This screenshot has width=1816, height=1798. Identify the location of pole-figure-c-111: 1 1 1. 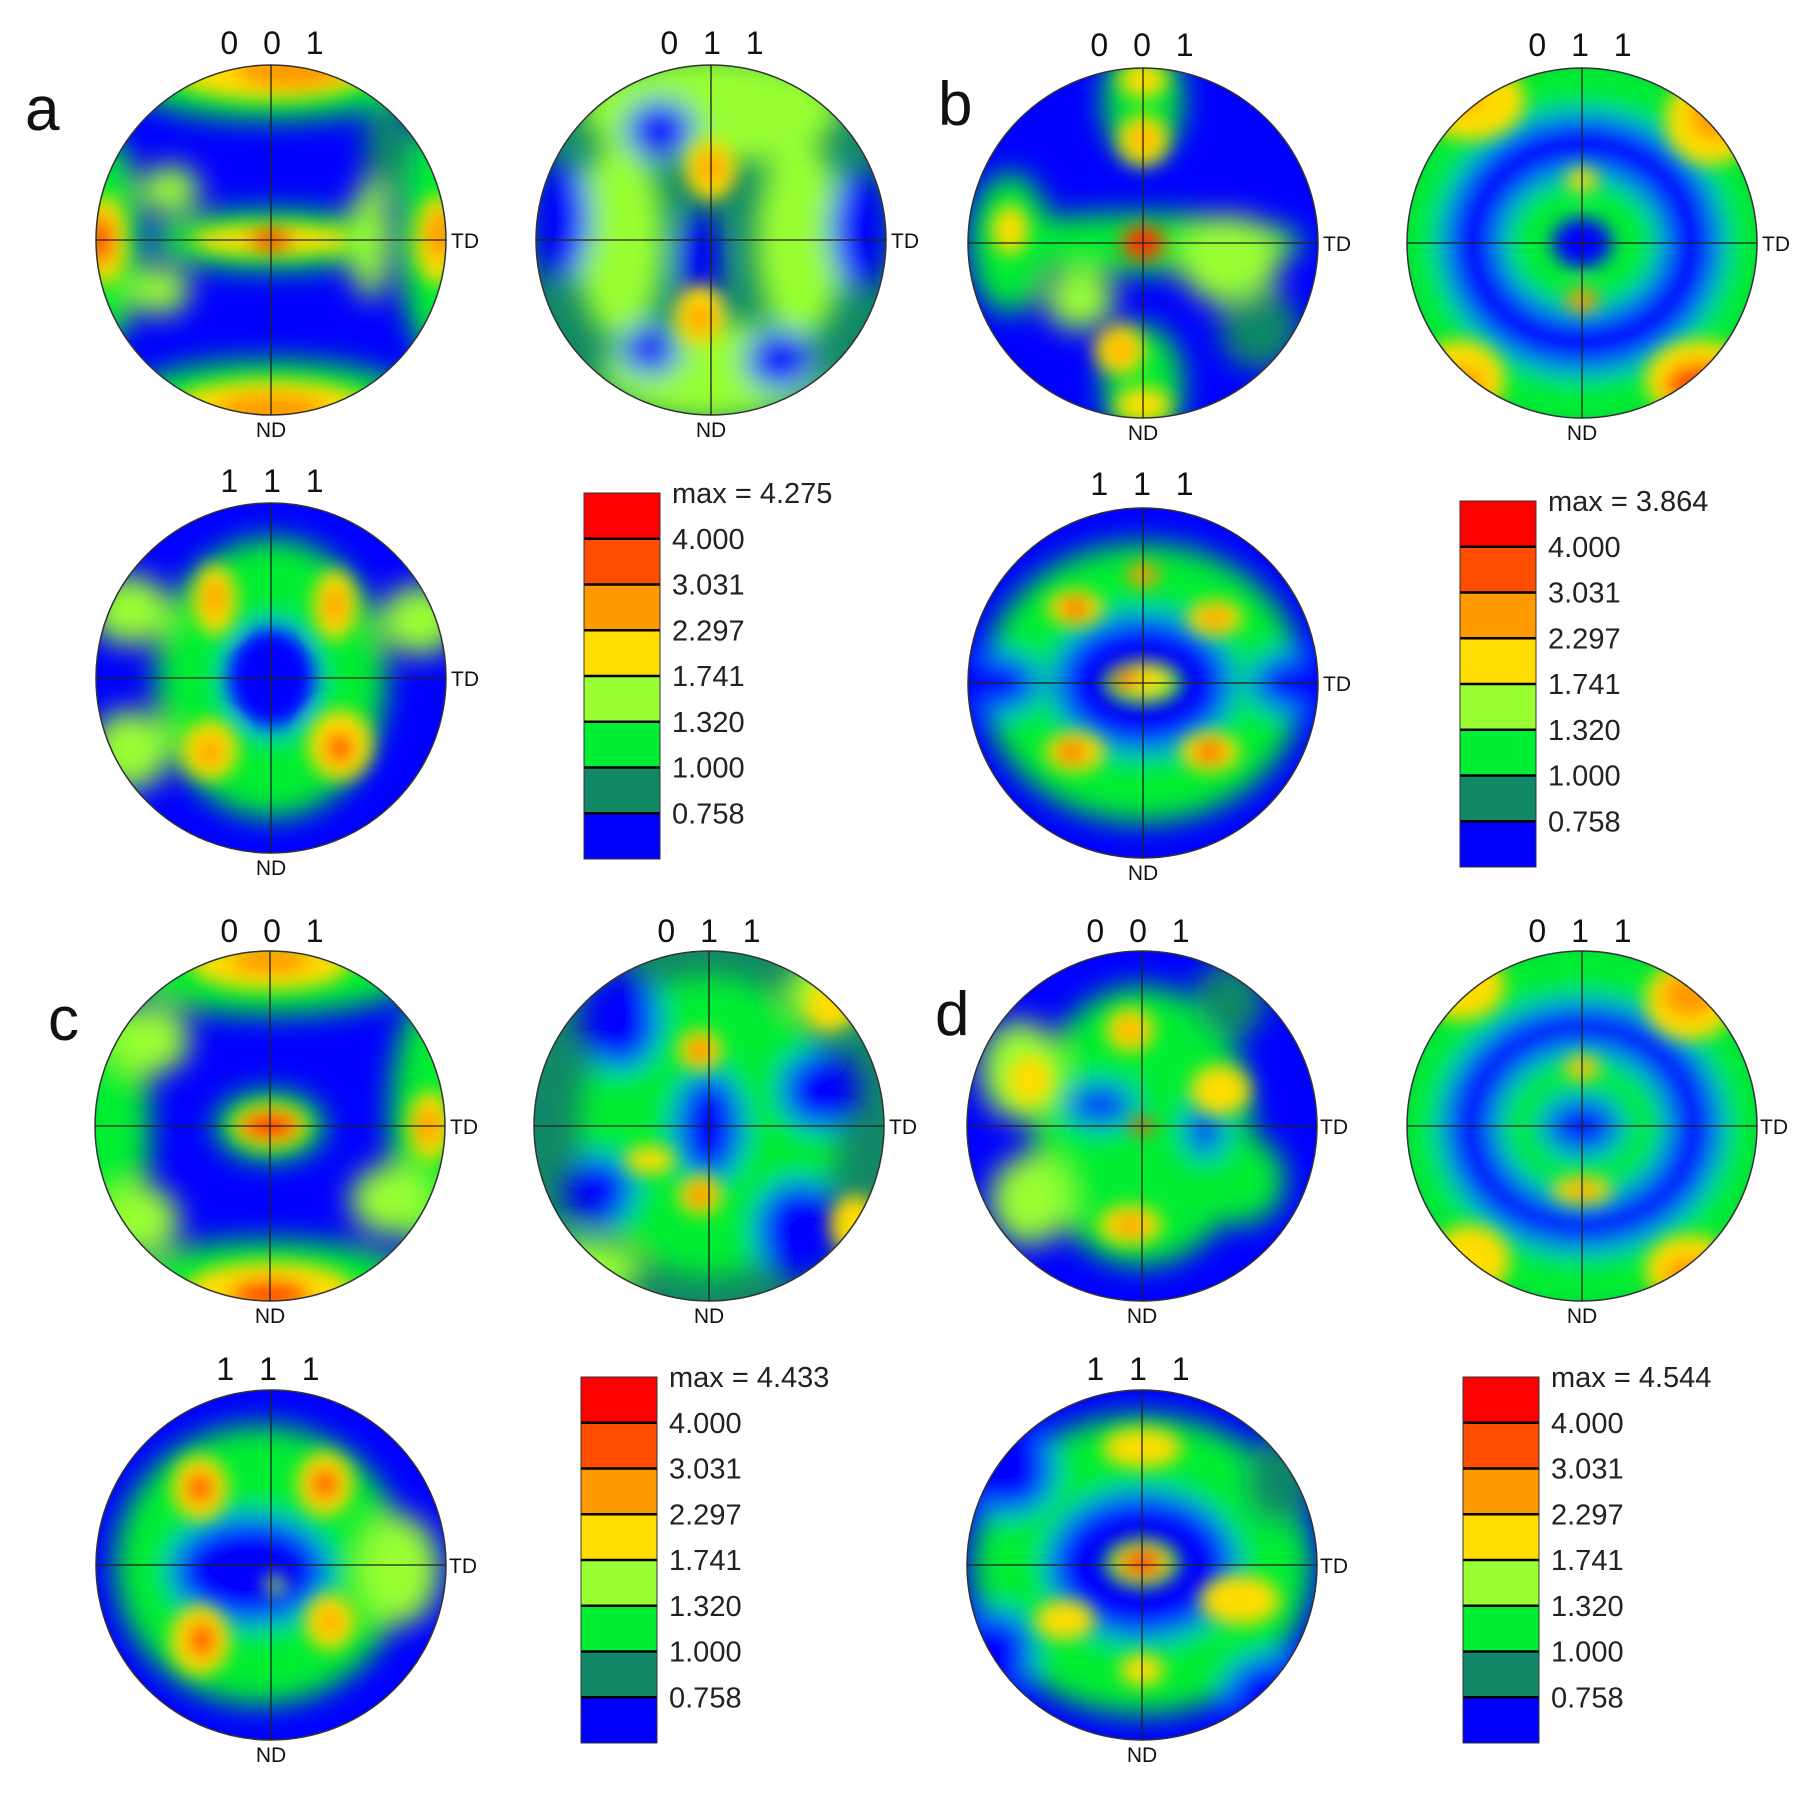
(286, 1559).